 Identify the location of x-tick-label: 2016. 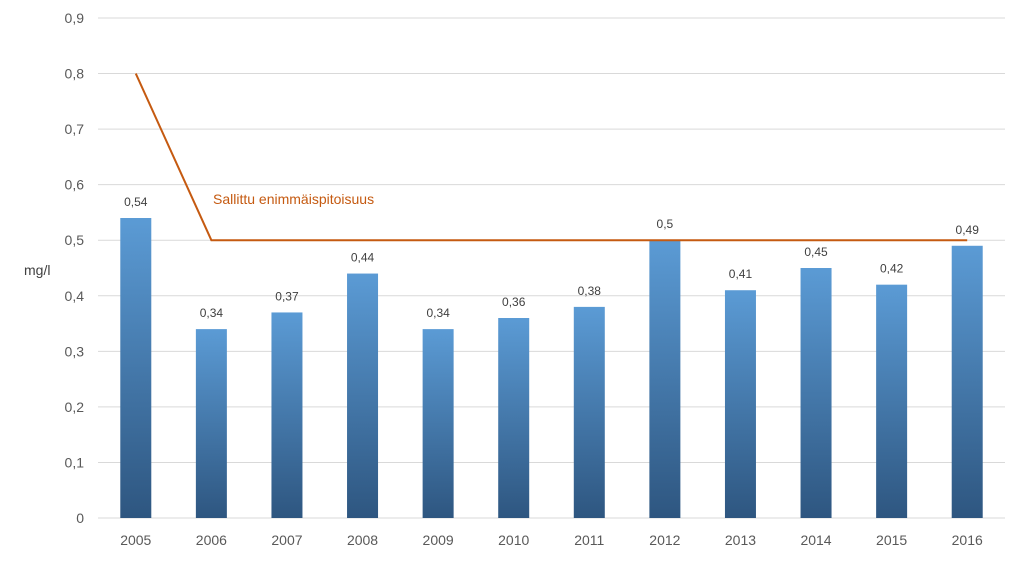
(967, 540).